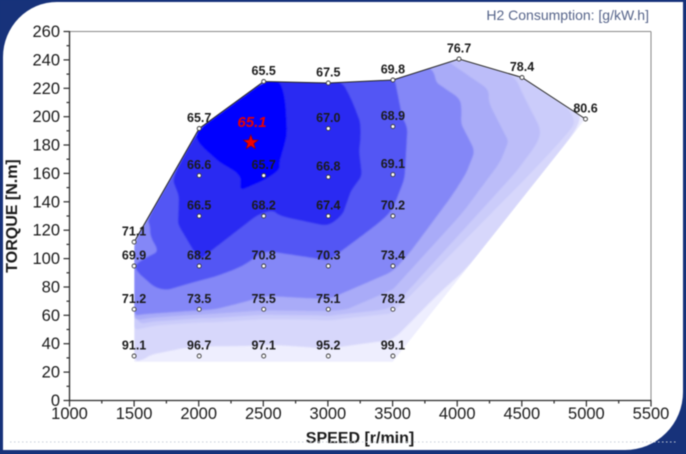  What do you see at coordinates (459, 49) in the screenshot?
I see `svg-text: 76.7` at bounding box center [459, 49].